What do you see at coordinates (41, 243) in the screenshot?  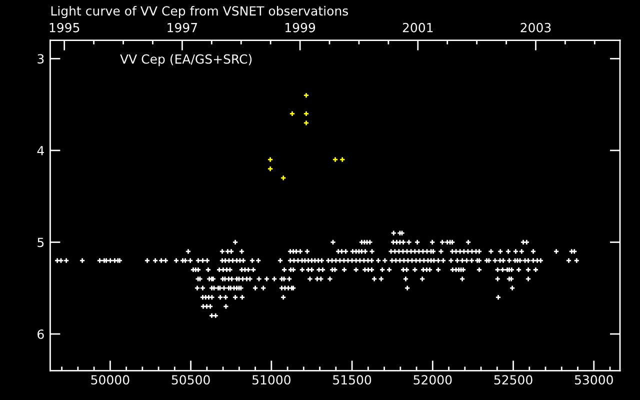 I see `y-tick-label: 5` at bounding box center [41, 243].